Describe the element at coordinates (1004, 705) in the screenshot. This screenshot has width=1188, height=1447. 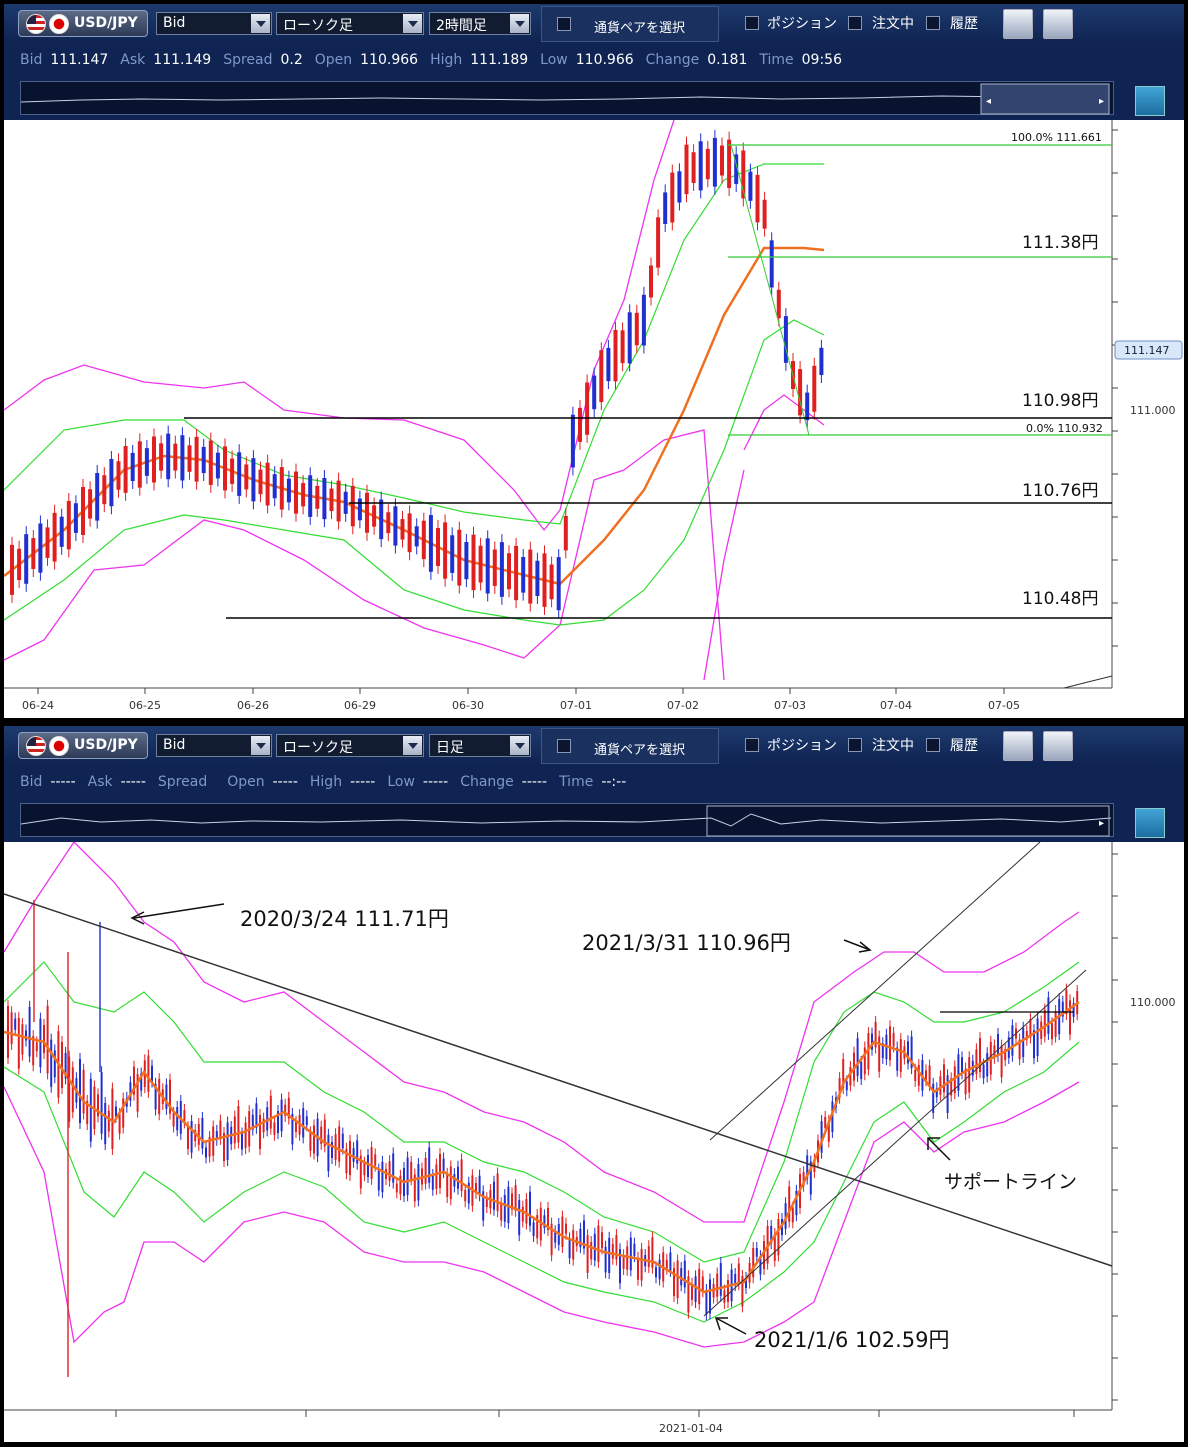
I see `date-label: 07-05` at that location.